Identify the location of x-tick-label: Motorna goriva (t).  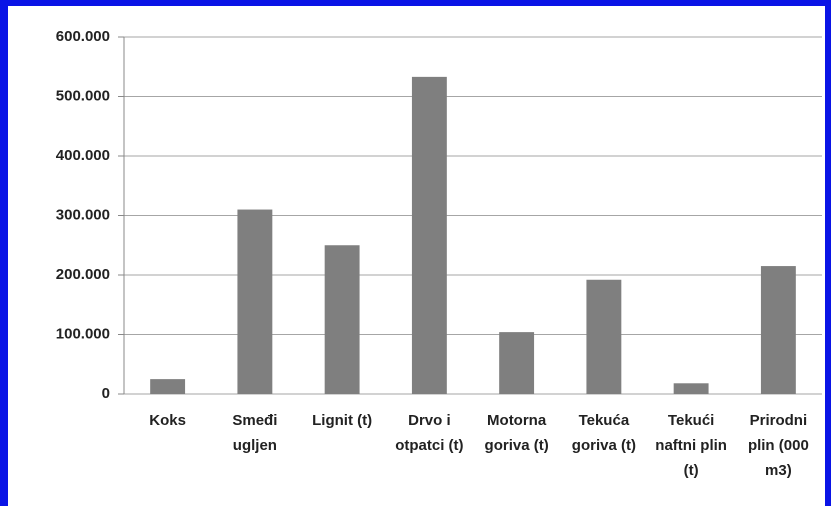
(516, 433).